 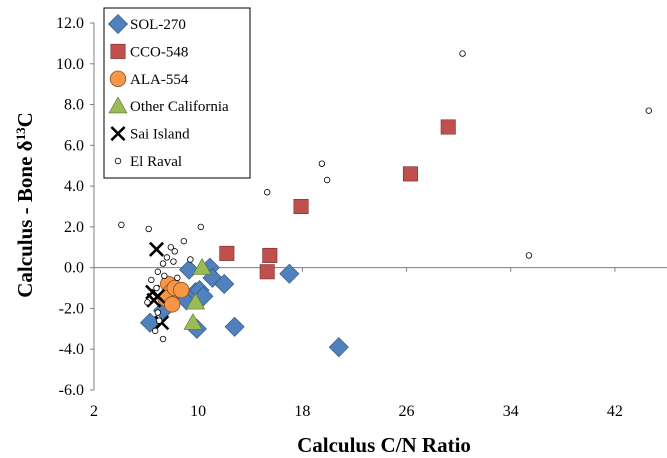 What do you see at coordinates (20, 134) in the screenshot?
I see `y-axis-title-superscript: 13` at bounding box center [20, 134].